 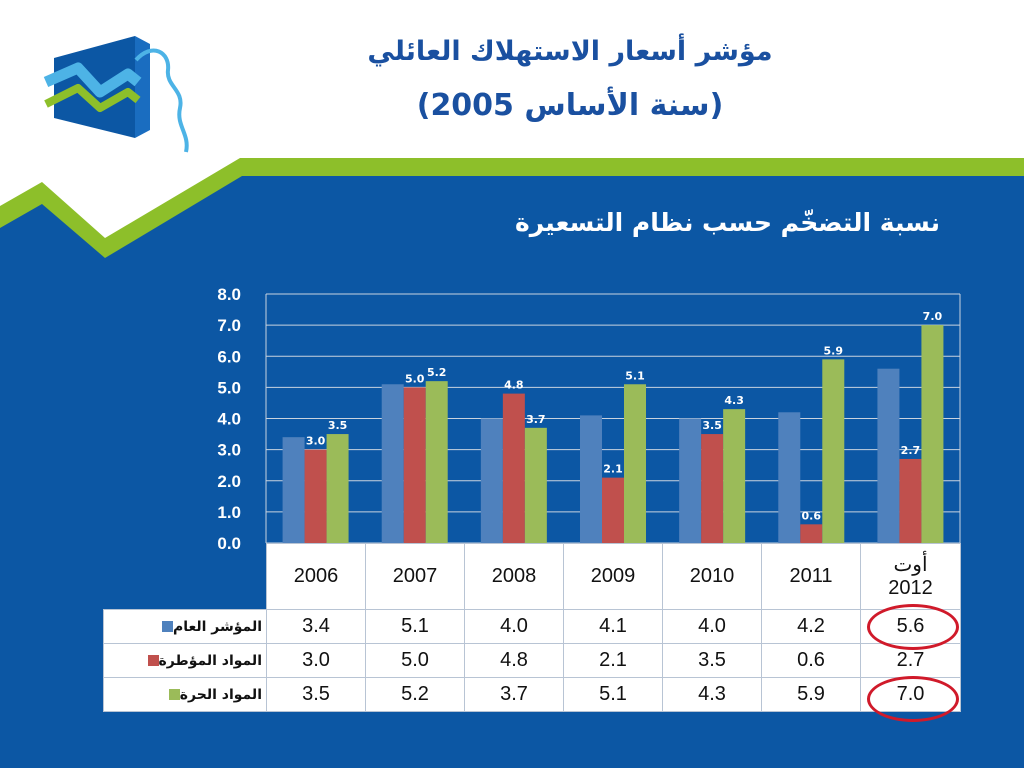 I want to click on category-label: 2011, so click(x=811, y=576).